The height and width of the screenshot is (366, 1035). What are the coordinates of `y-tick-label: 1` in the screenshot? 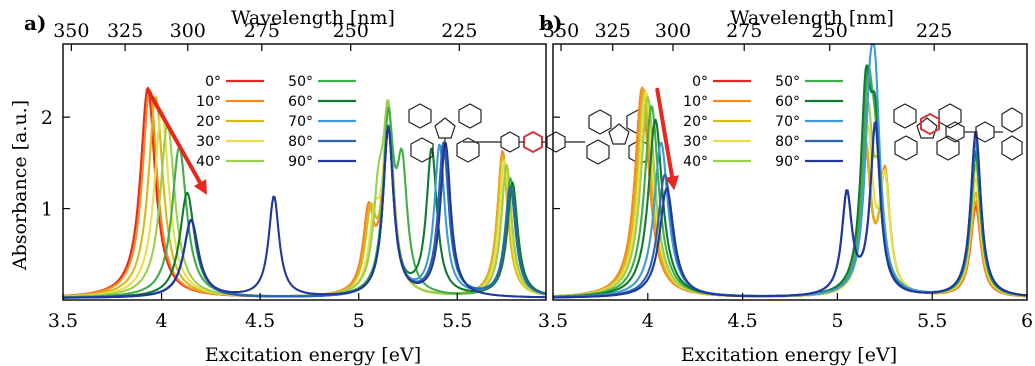 It's located at (47, 210).